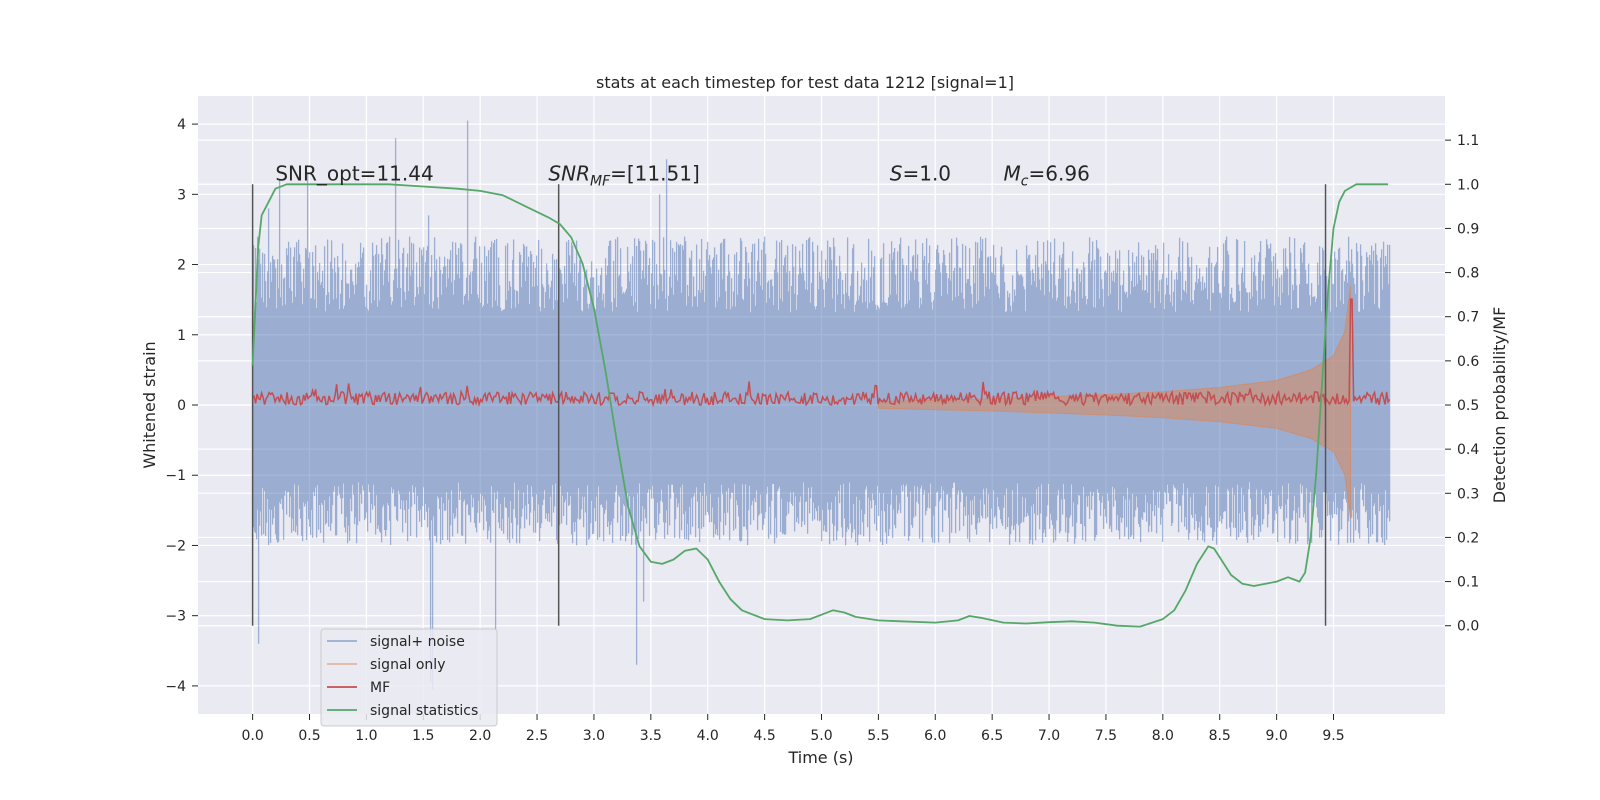  I want to click on x-tick-label: 0.0, so click(252, 736).